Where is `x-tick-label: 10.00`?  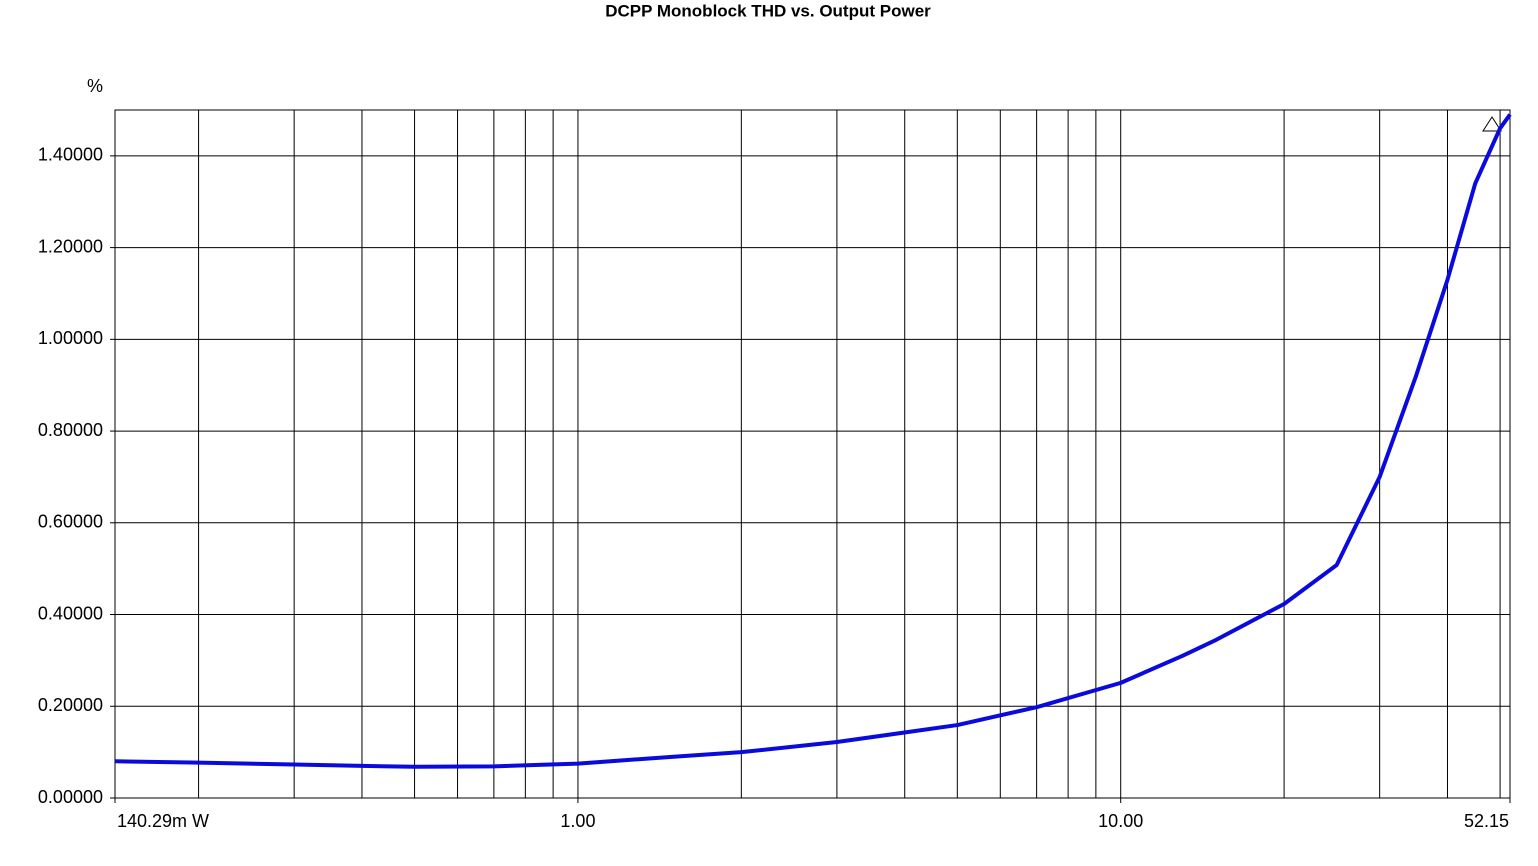 x-tick-label: 10.00 is located at coordinates (1120, 821).